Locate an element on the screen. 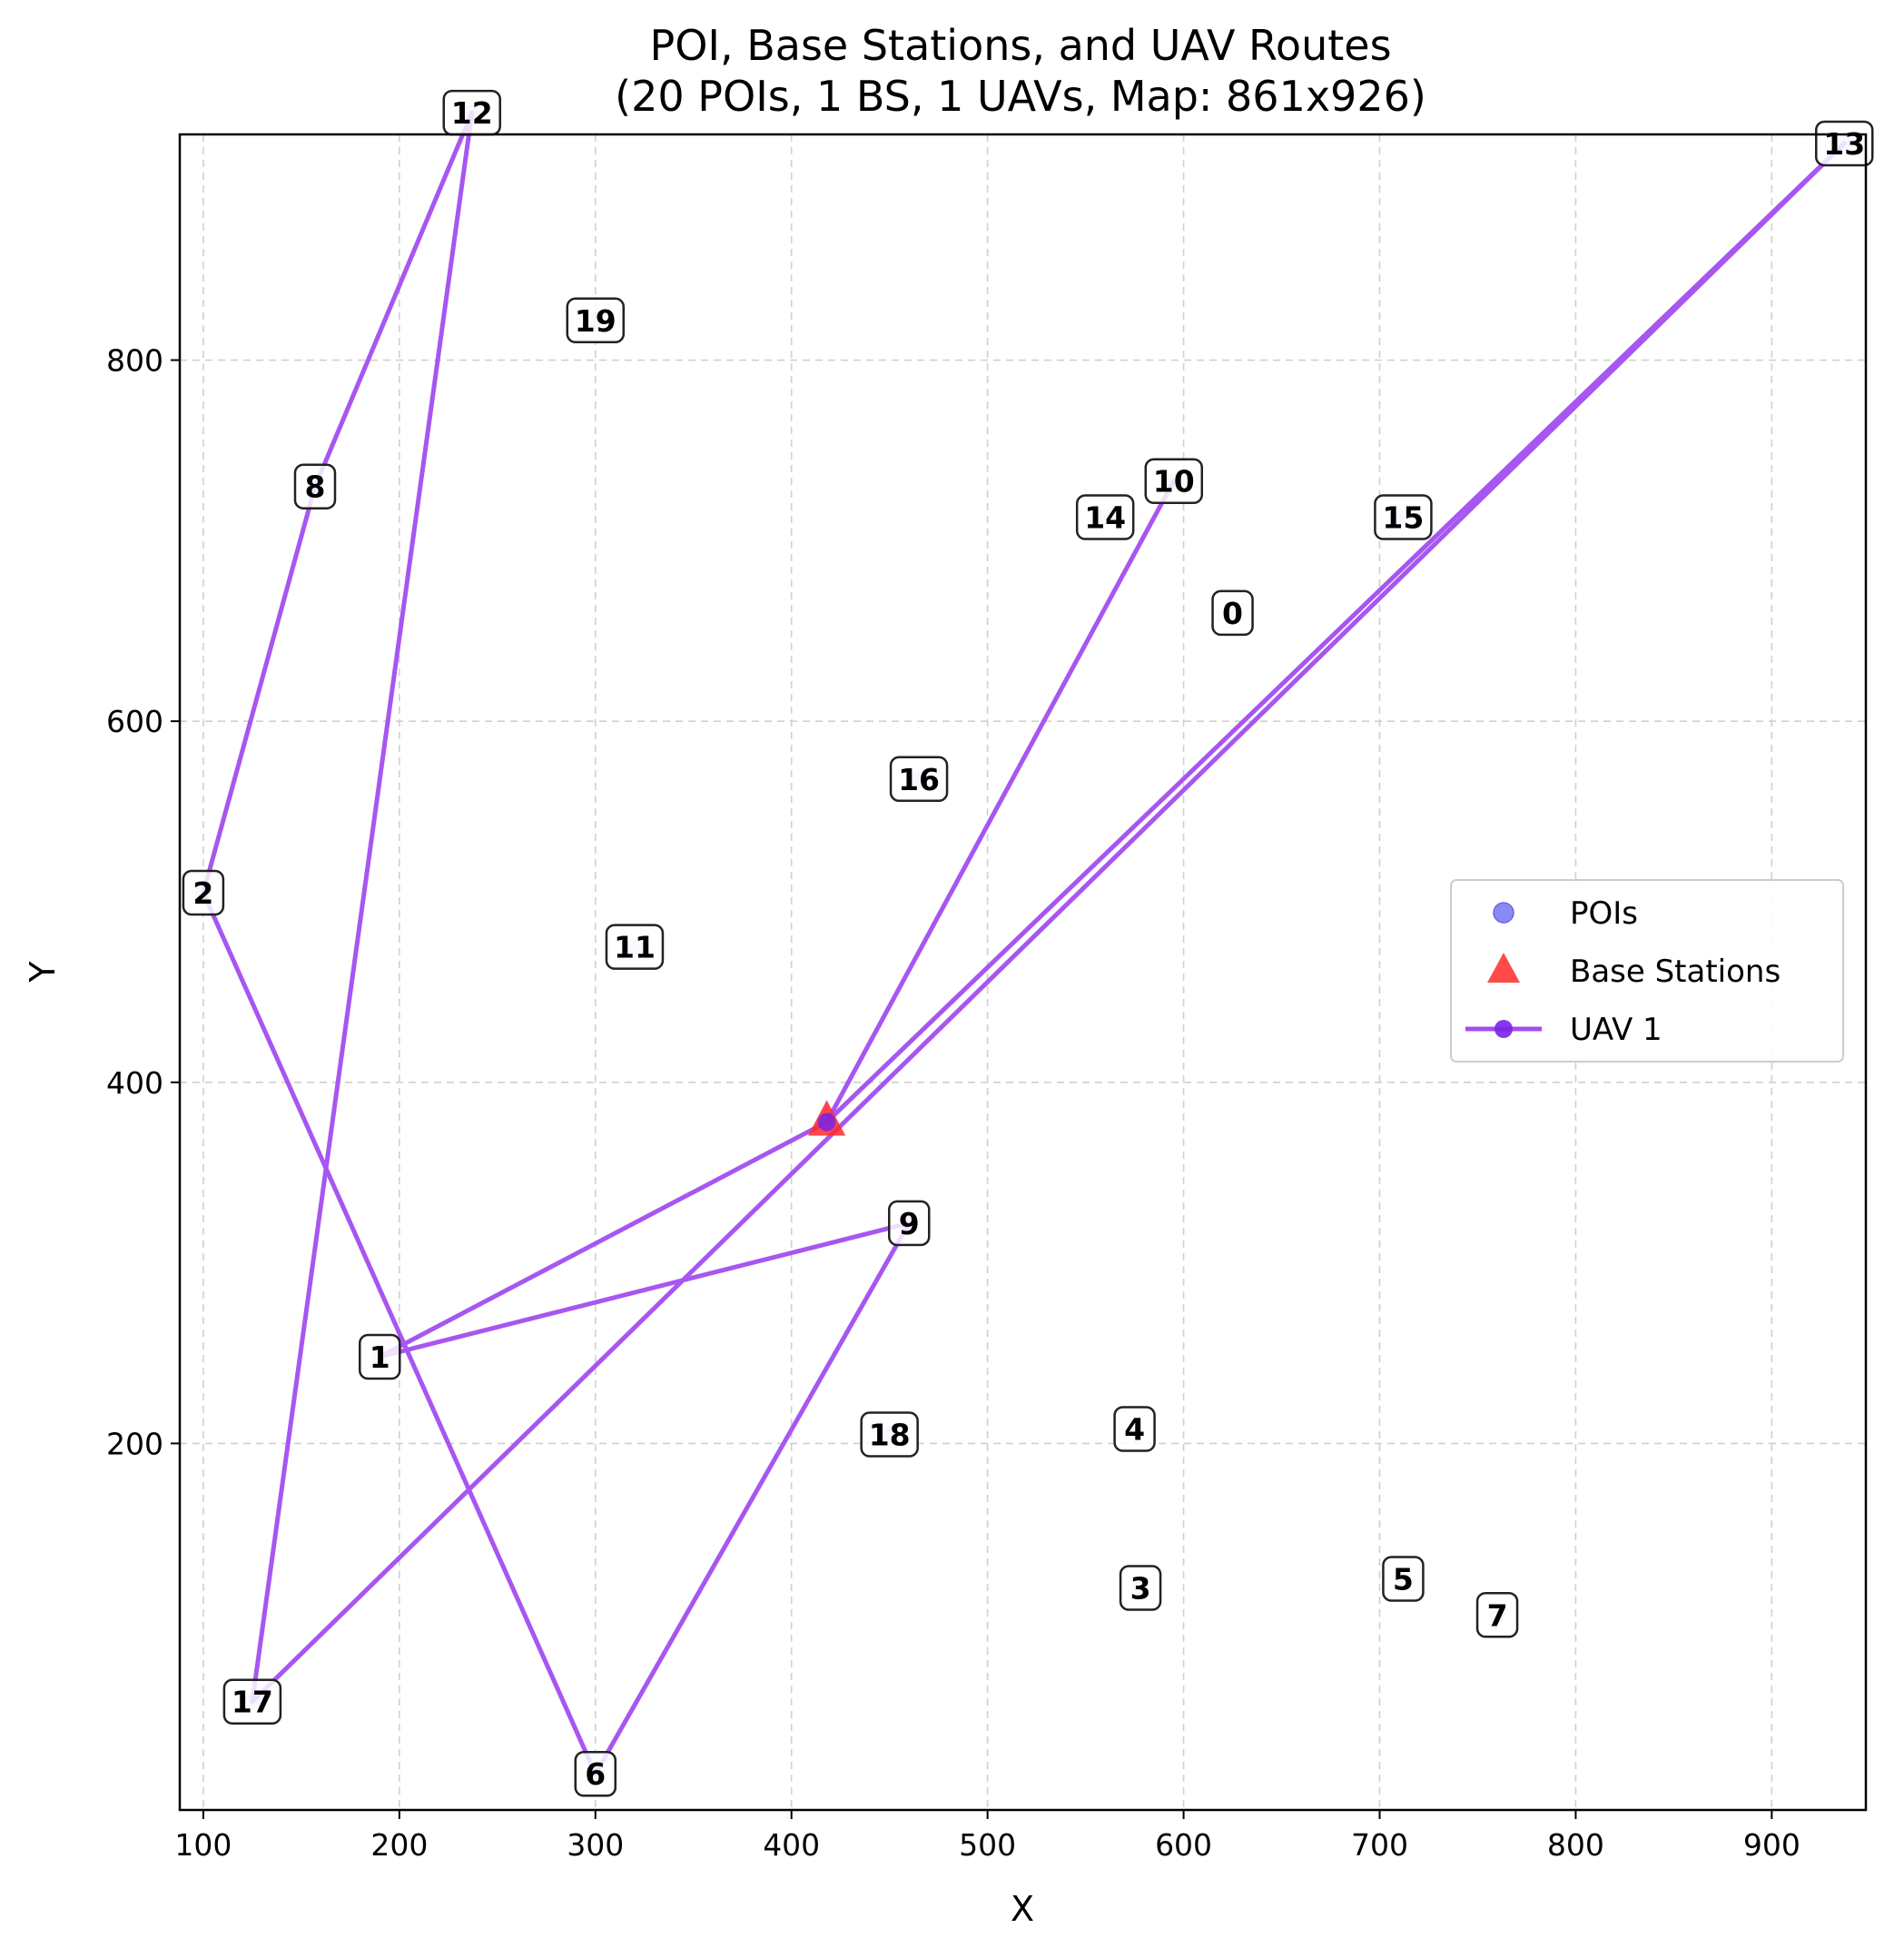  x-tick-label: 500 is located at coordinates (987, 1845).